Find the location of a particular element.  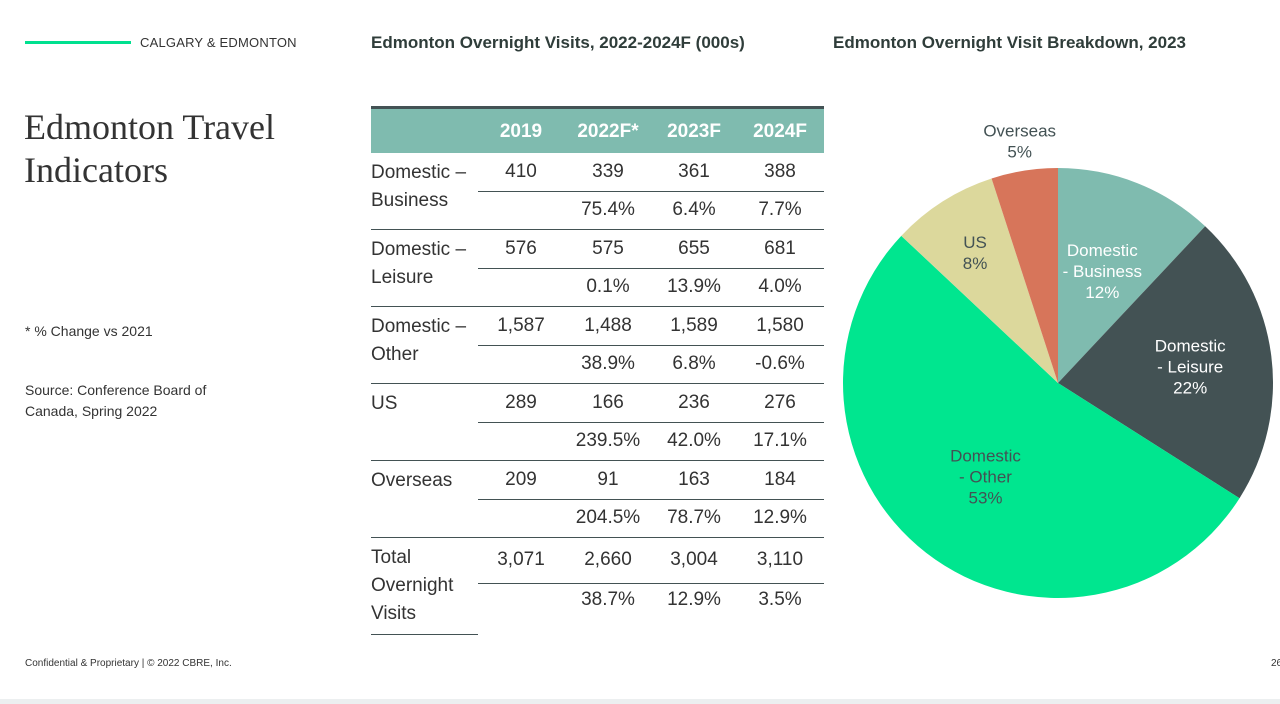

table-value-cell: 236 is located at coordinates (694, 403).